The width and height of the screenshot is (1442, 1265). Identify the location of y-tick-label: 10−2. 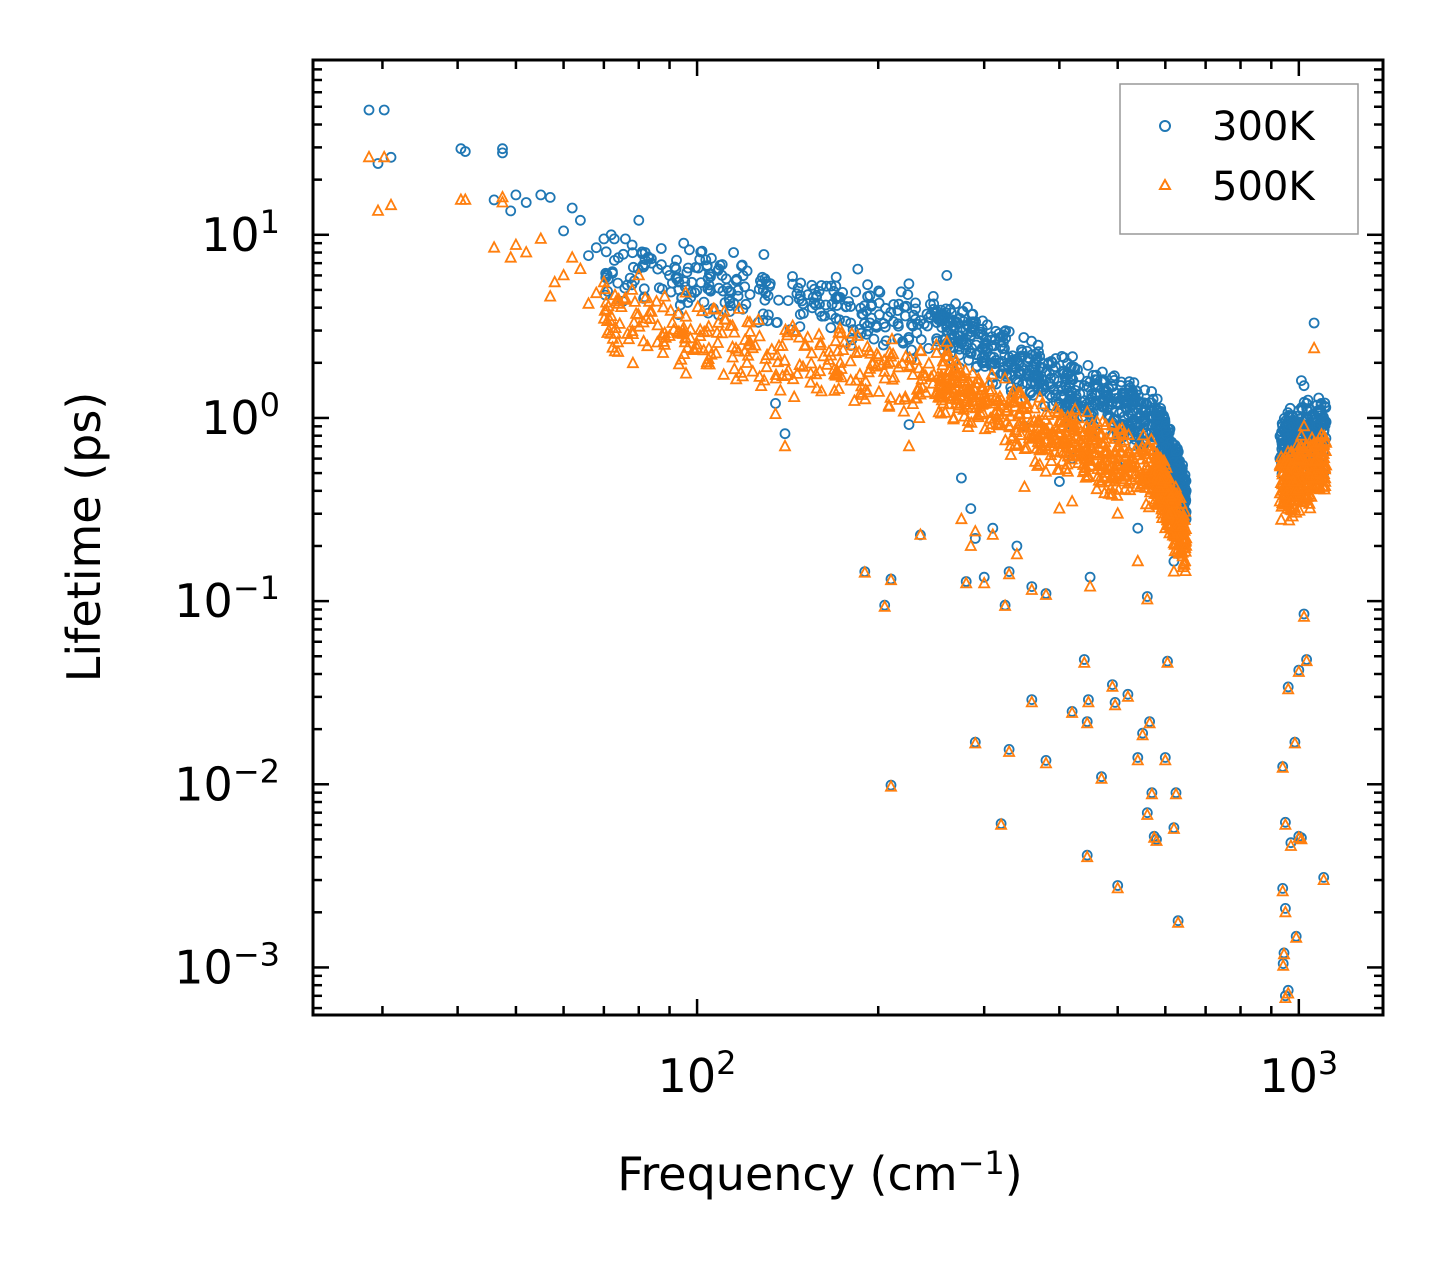
(227, 781).